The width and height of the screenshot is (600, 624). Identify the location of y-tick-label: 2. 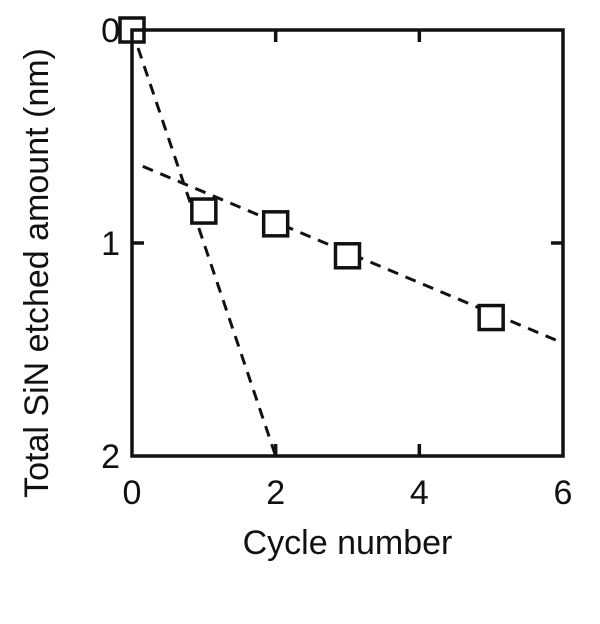
(110, 457).